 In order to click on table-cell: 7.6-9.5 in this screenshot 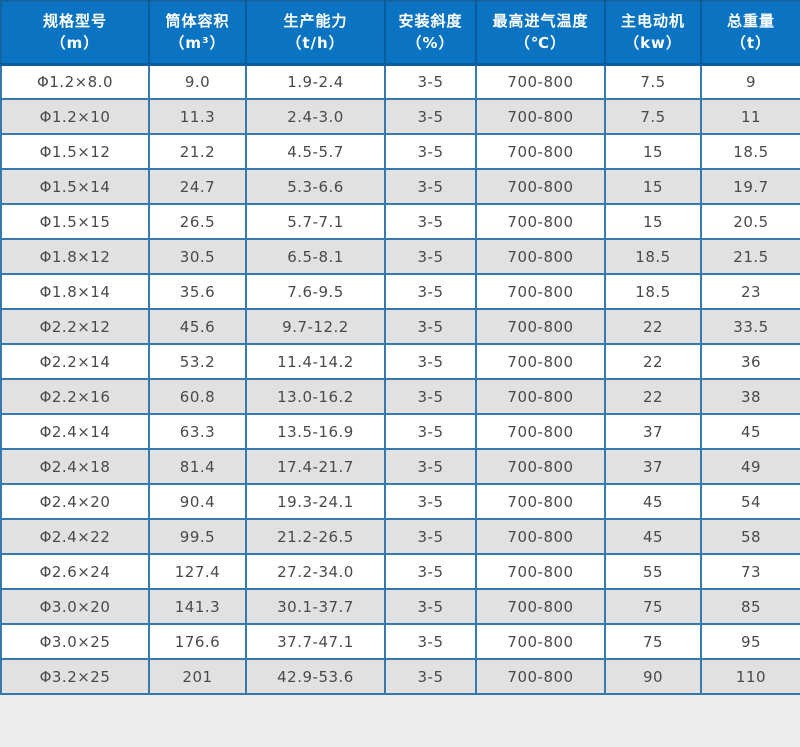, I will do `click(315, 291)`.